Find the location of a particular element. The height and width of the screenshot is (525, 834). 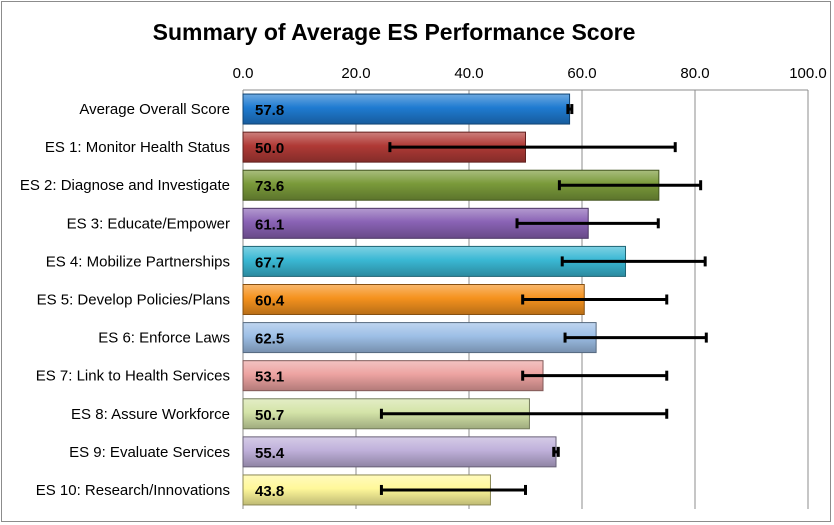

x-tick-label: 20.0 is located at coordinates (355, 73).